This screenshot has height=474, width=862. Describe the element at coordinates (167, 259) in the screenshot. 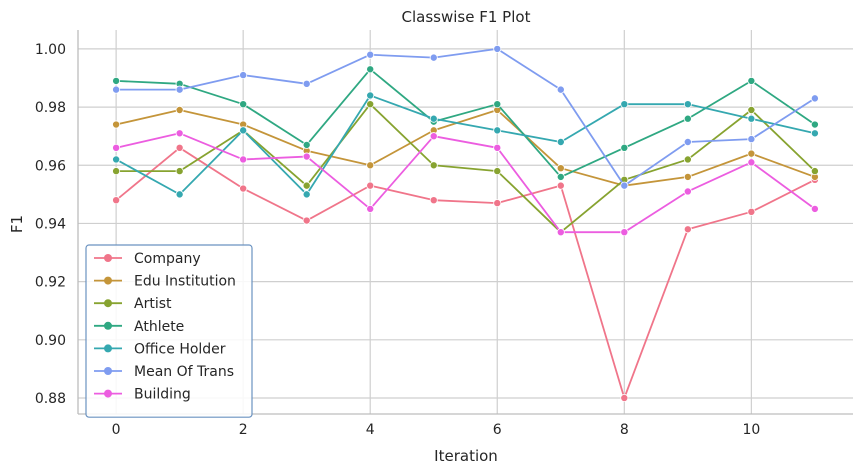

I see `legend-label-company: Company` at that location.